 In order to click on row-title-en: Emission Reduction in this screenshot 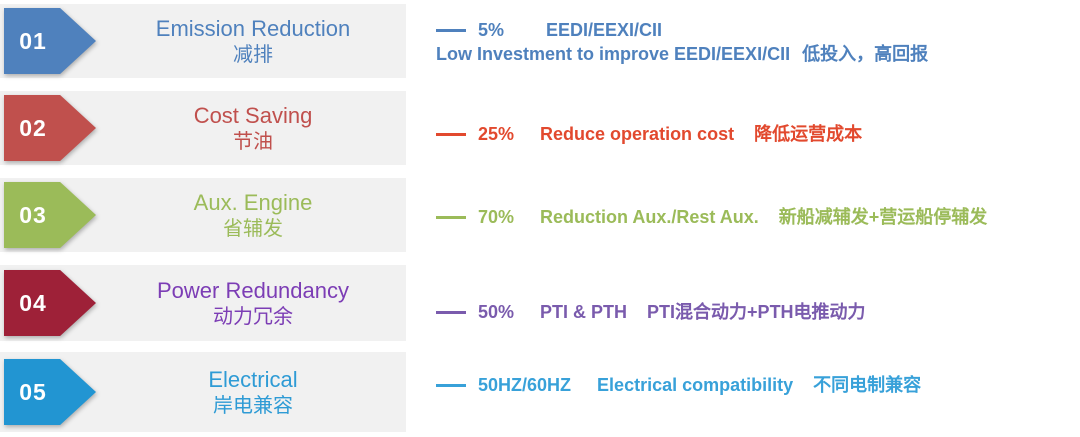, I will do `click(253, 28)`.